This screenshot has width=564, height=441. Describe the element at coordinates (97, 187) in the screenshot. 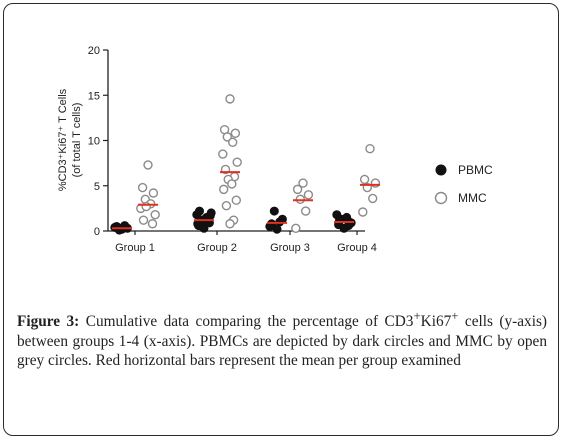

I see `y-tick-label: 5` at that location.